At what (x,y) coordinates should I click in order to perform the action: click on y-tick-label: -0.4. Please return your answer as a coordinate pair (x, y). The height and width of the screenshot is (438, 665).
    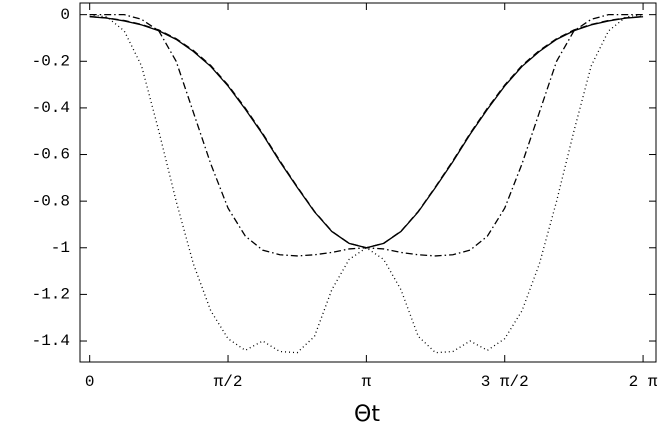
    Looking at the image, I should click on (51, 108).